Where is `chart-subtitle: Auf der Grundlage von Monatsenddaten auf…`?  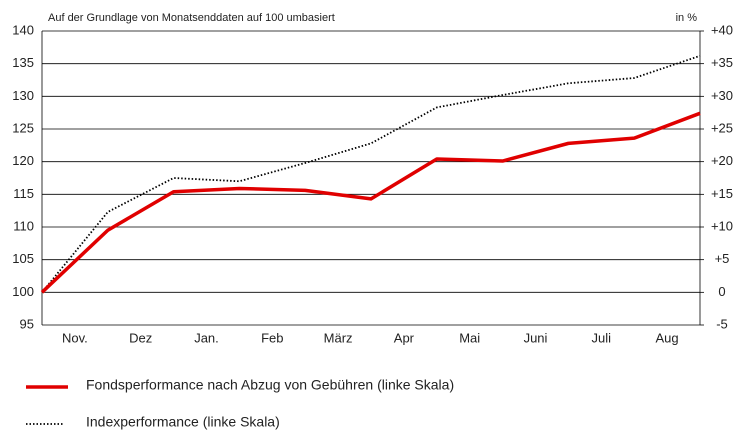
chart-subtitle: Auf der Grundlage von Monatsenddaten auf… is located at coordinates (191, 18).